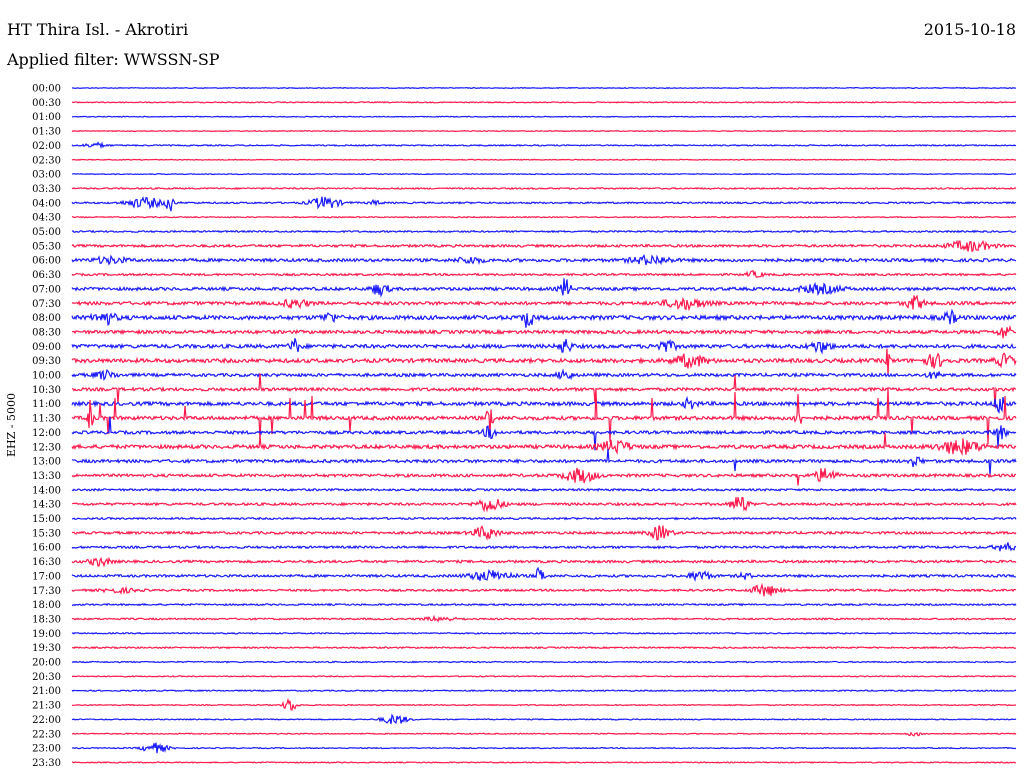 The height and width of the screenshot is (780, 1024). What do you see at coordinates (98, 29) in the screenshot?
I see `station-title: HT Thira Isl. - Akrotiri` at bounding box center [98, 29].